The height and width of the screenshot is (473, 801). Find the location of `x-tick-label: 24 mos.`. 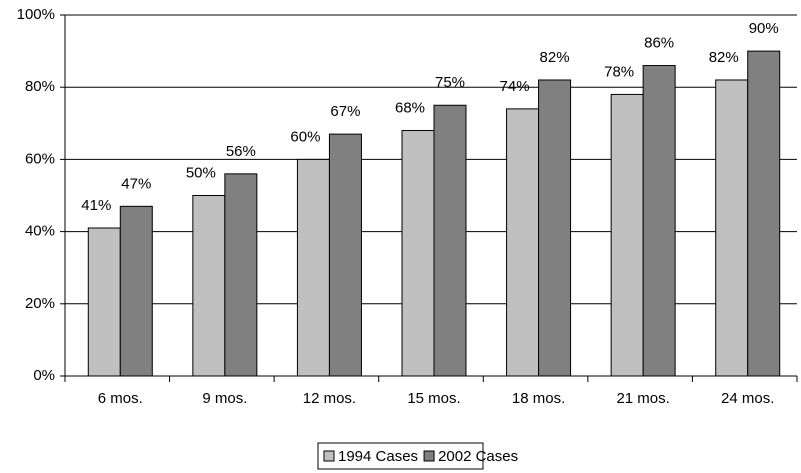

x-tick-label: 24 mos. is located at coordinates (747, 398).